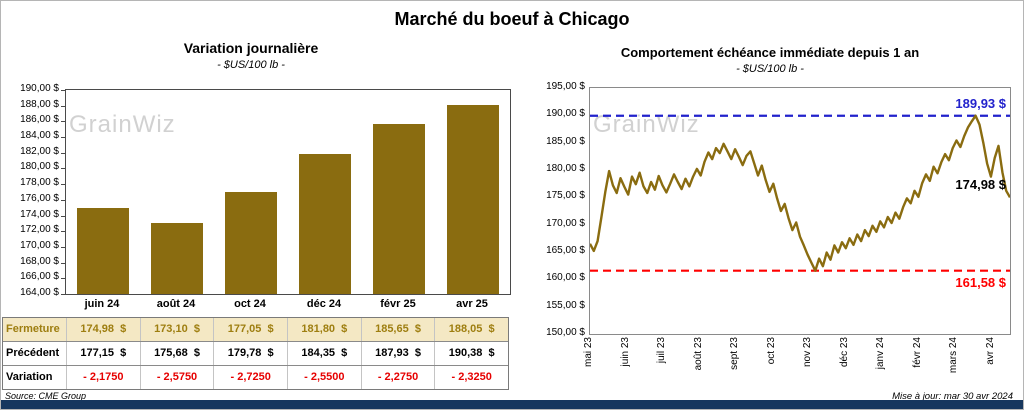  I want to click on table-cell: 188,05 $, so click(471, 329).